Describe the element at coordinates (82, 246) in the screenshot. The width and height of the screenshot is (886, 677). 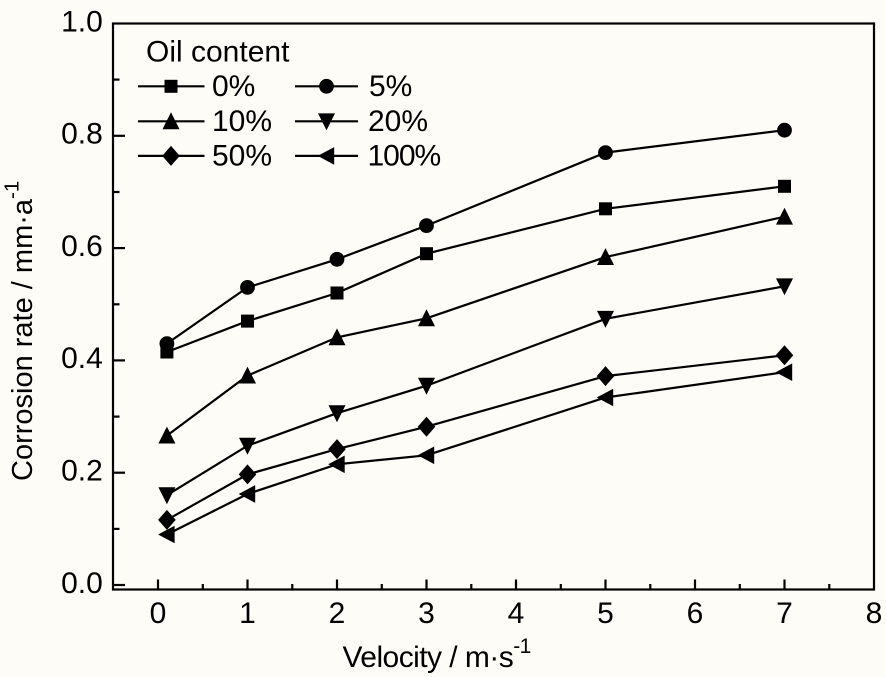
I see `svg-text: 0.6` at that location.